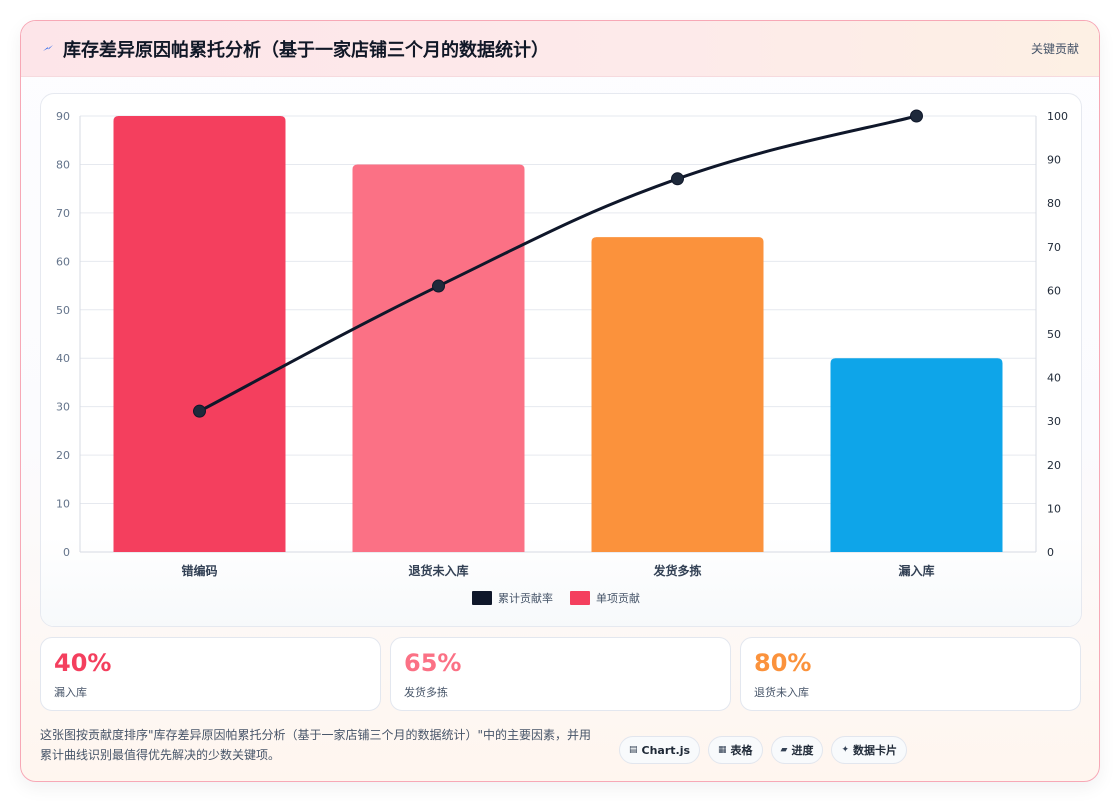 Image resolution: width=1120 pixels, height=804 pixels. What do you see at coordinates (438, 570) in the screenshot?
I see `x-tick-label: 退货未入库` at bounding box center [438, 570].